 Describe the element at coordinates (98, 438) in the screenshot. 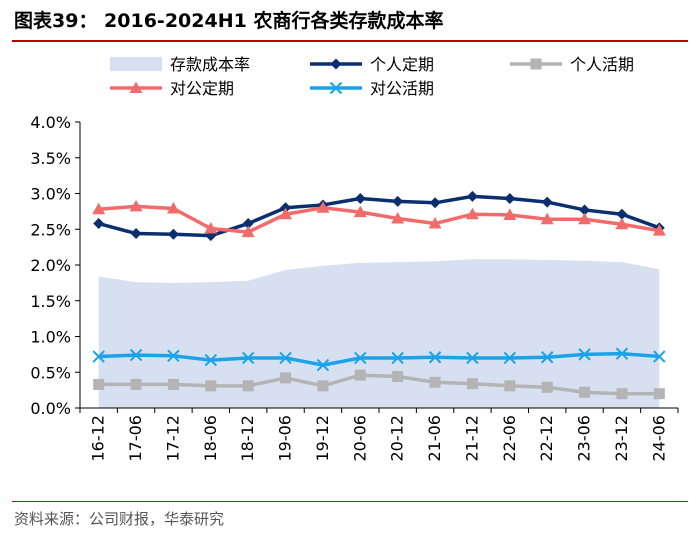

I see `x-tick-label: 16-12` at that location.